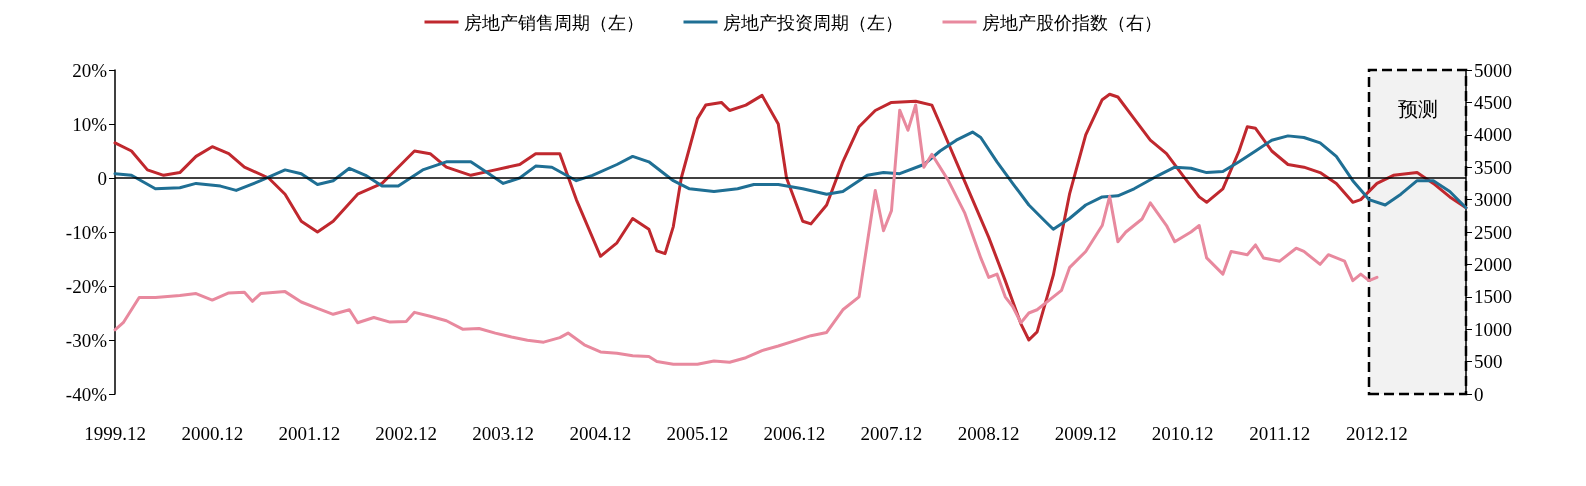  What do you see at coordinates (1493, 135) in the screenshot?
I see `y2-tick-label: 4000` at bounding box center [1493, 135].